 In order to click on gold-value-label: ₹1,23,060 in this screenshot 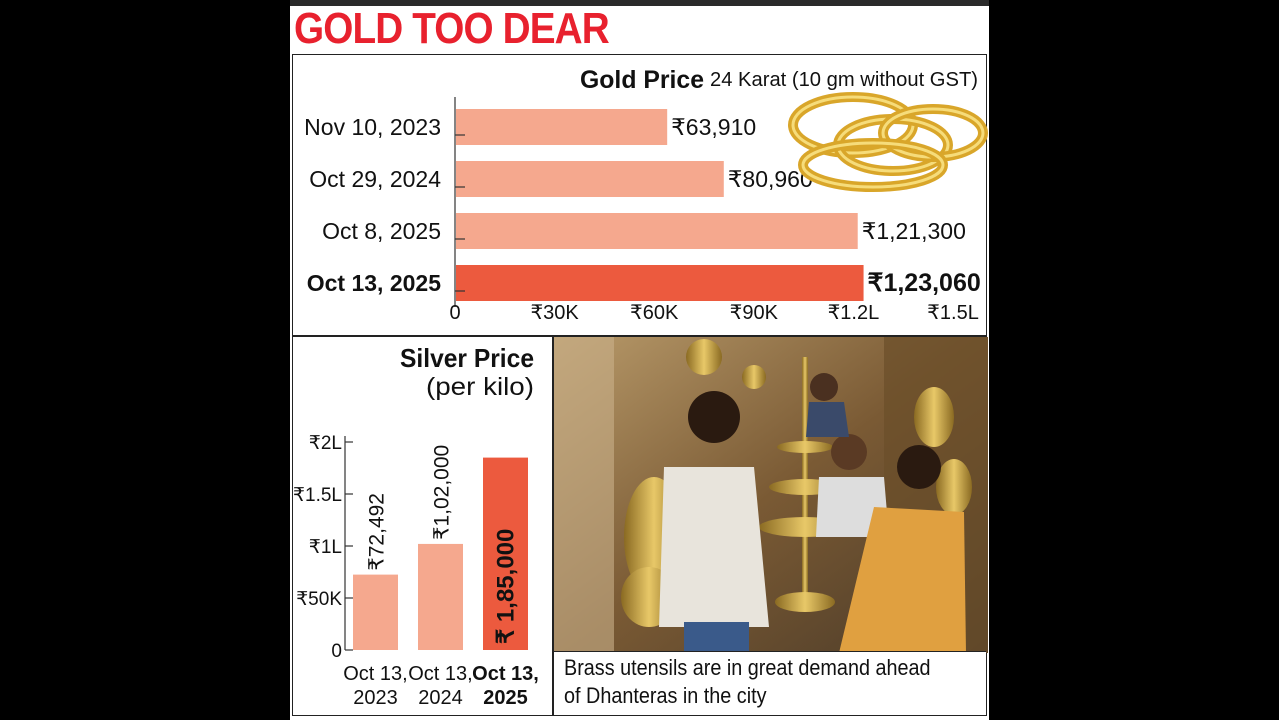, I will do `click(924, 283)`.